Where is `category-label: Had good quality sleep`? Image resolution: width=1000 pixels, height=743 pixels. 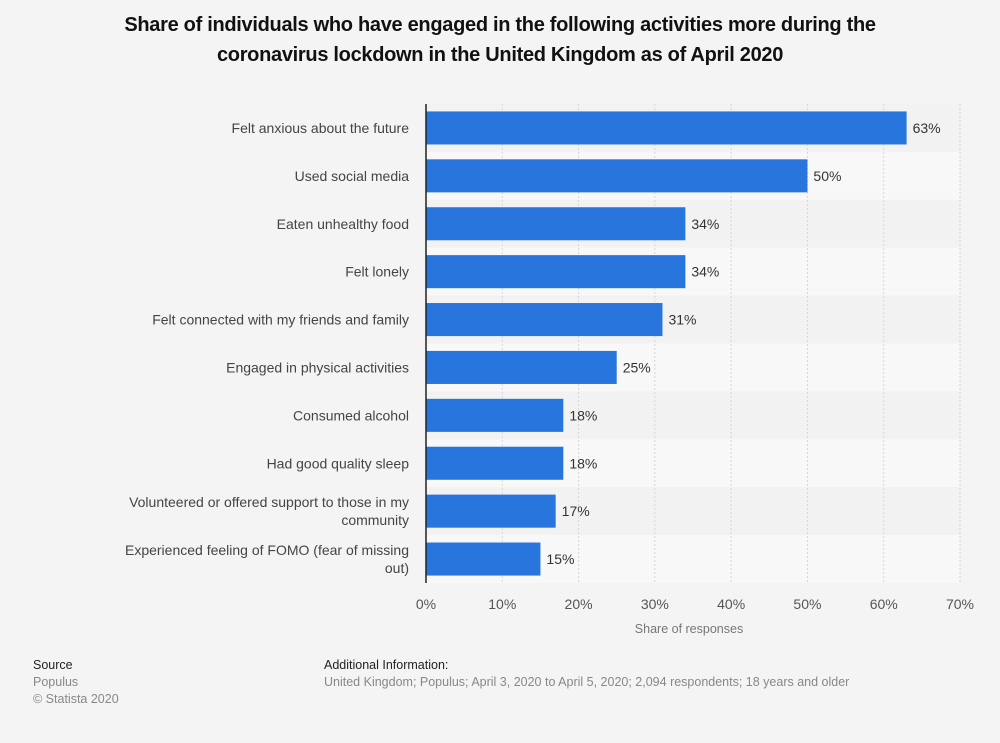
category-label: Had good quality sleep is located at coordinates (338, 463).